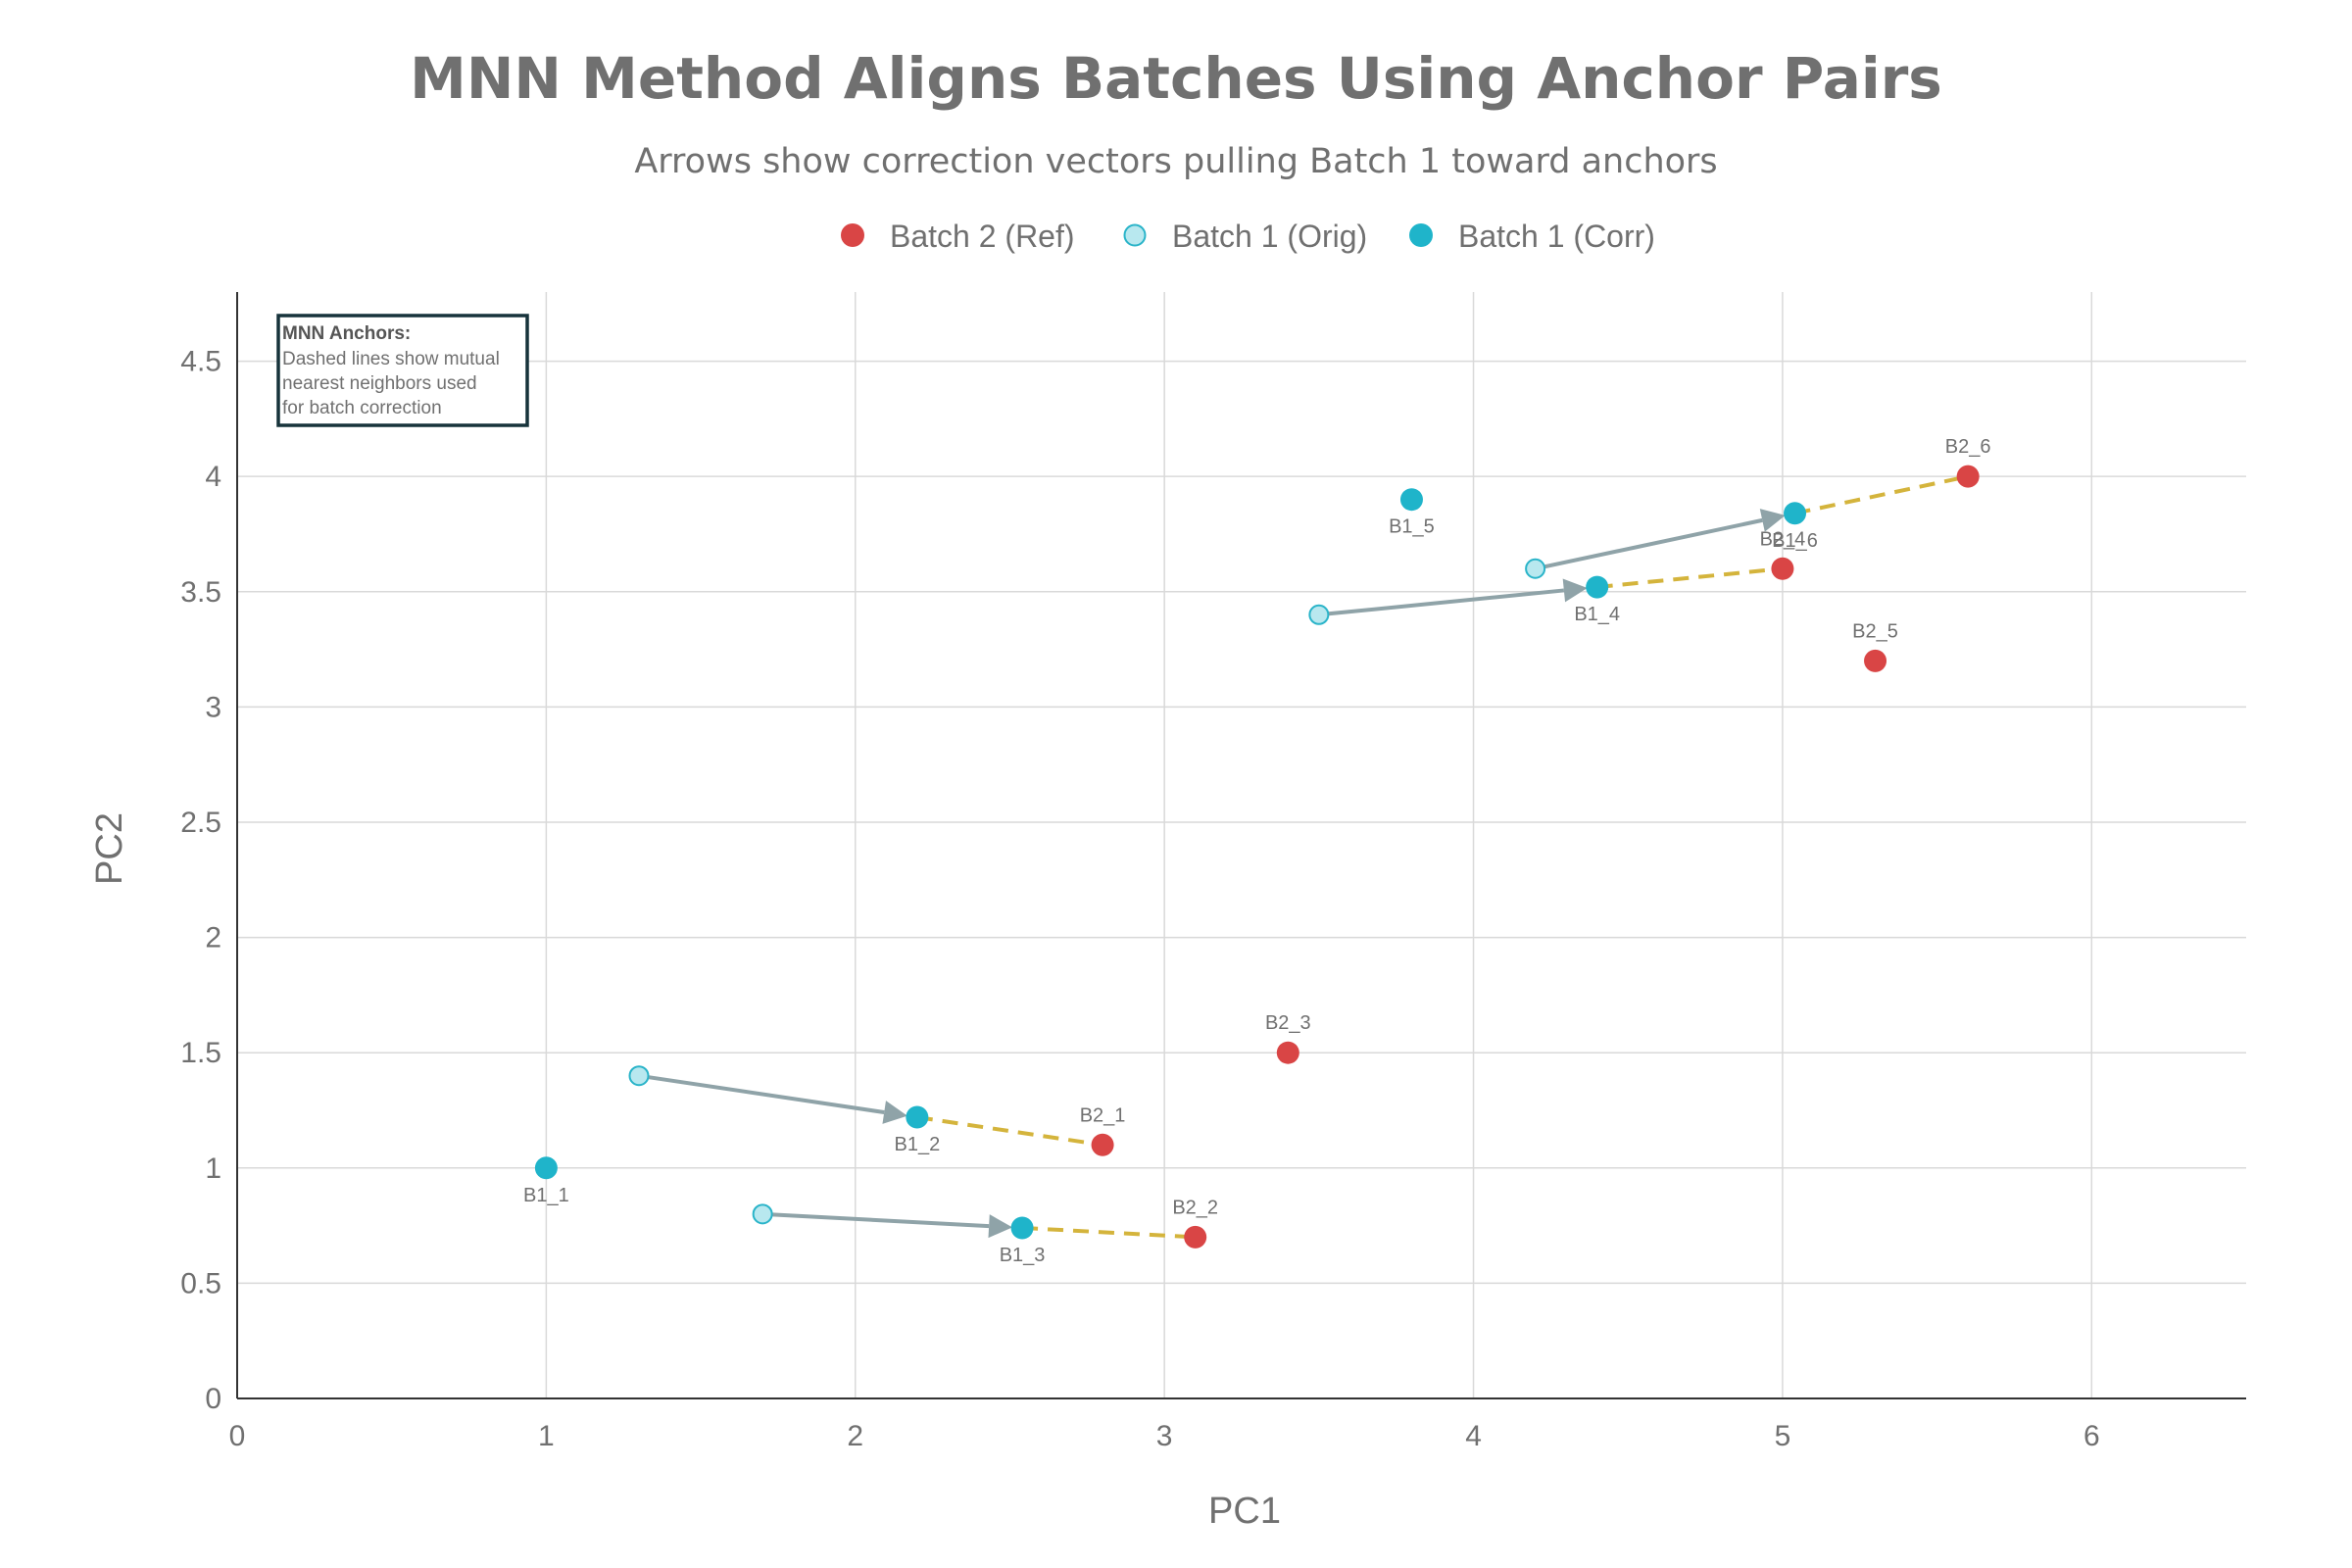  Describe the element at coordinates (237, 1436) in the screenshot. I see `x-tick-label: 0` at that location.